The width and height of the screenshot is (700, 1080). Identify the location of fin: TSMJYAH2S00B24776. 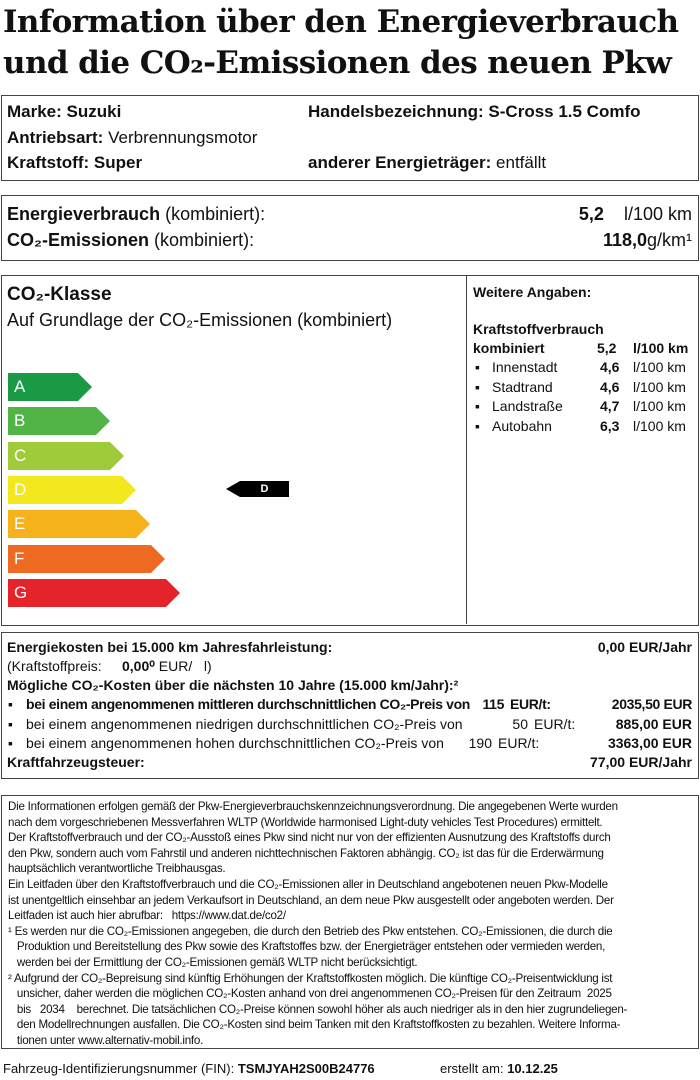
(306, 1068).